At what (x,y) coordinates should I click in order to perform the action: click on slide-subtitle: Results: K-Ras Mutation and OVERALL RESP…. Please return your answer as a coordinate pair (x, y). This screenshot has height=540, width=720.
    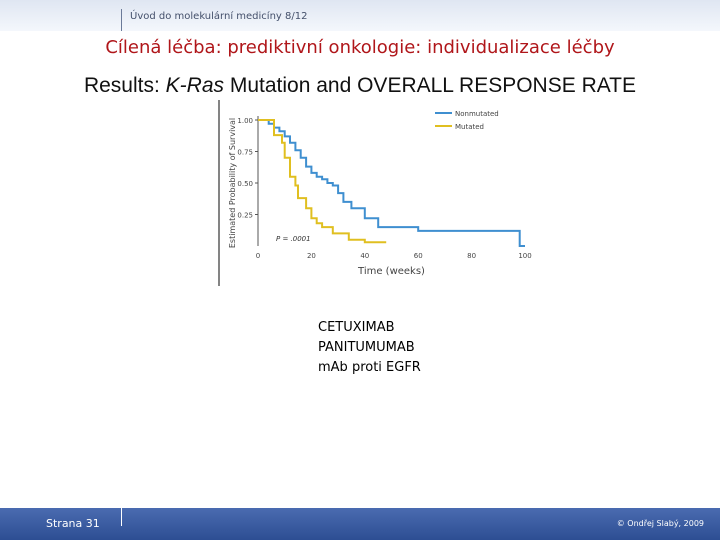
    Looking at the image, I should click on (360, 86).